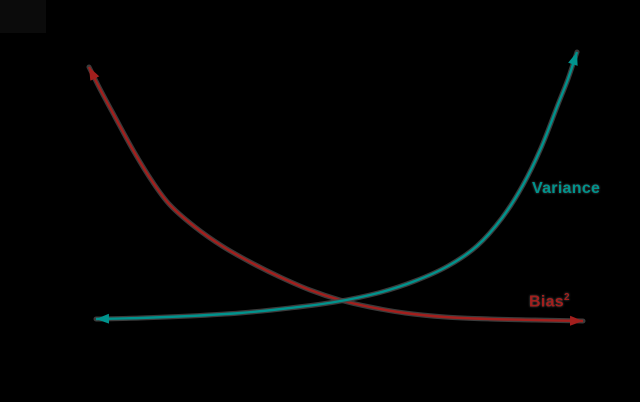  Describe the element at coordinates (567, 297) in the screenshot. I see `curve-label-bias-superscript: 2` at that location.